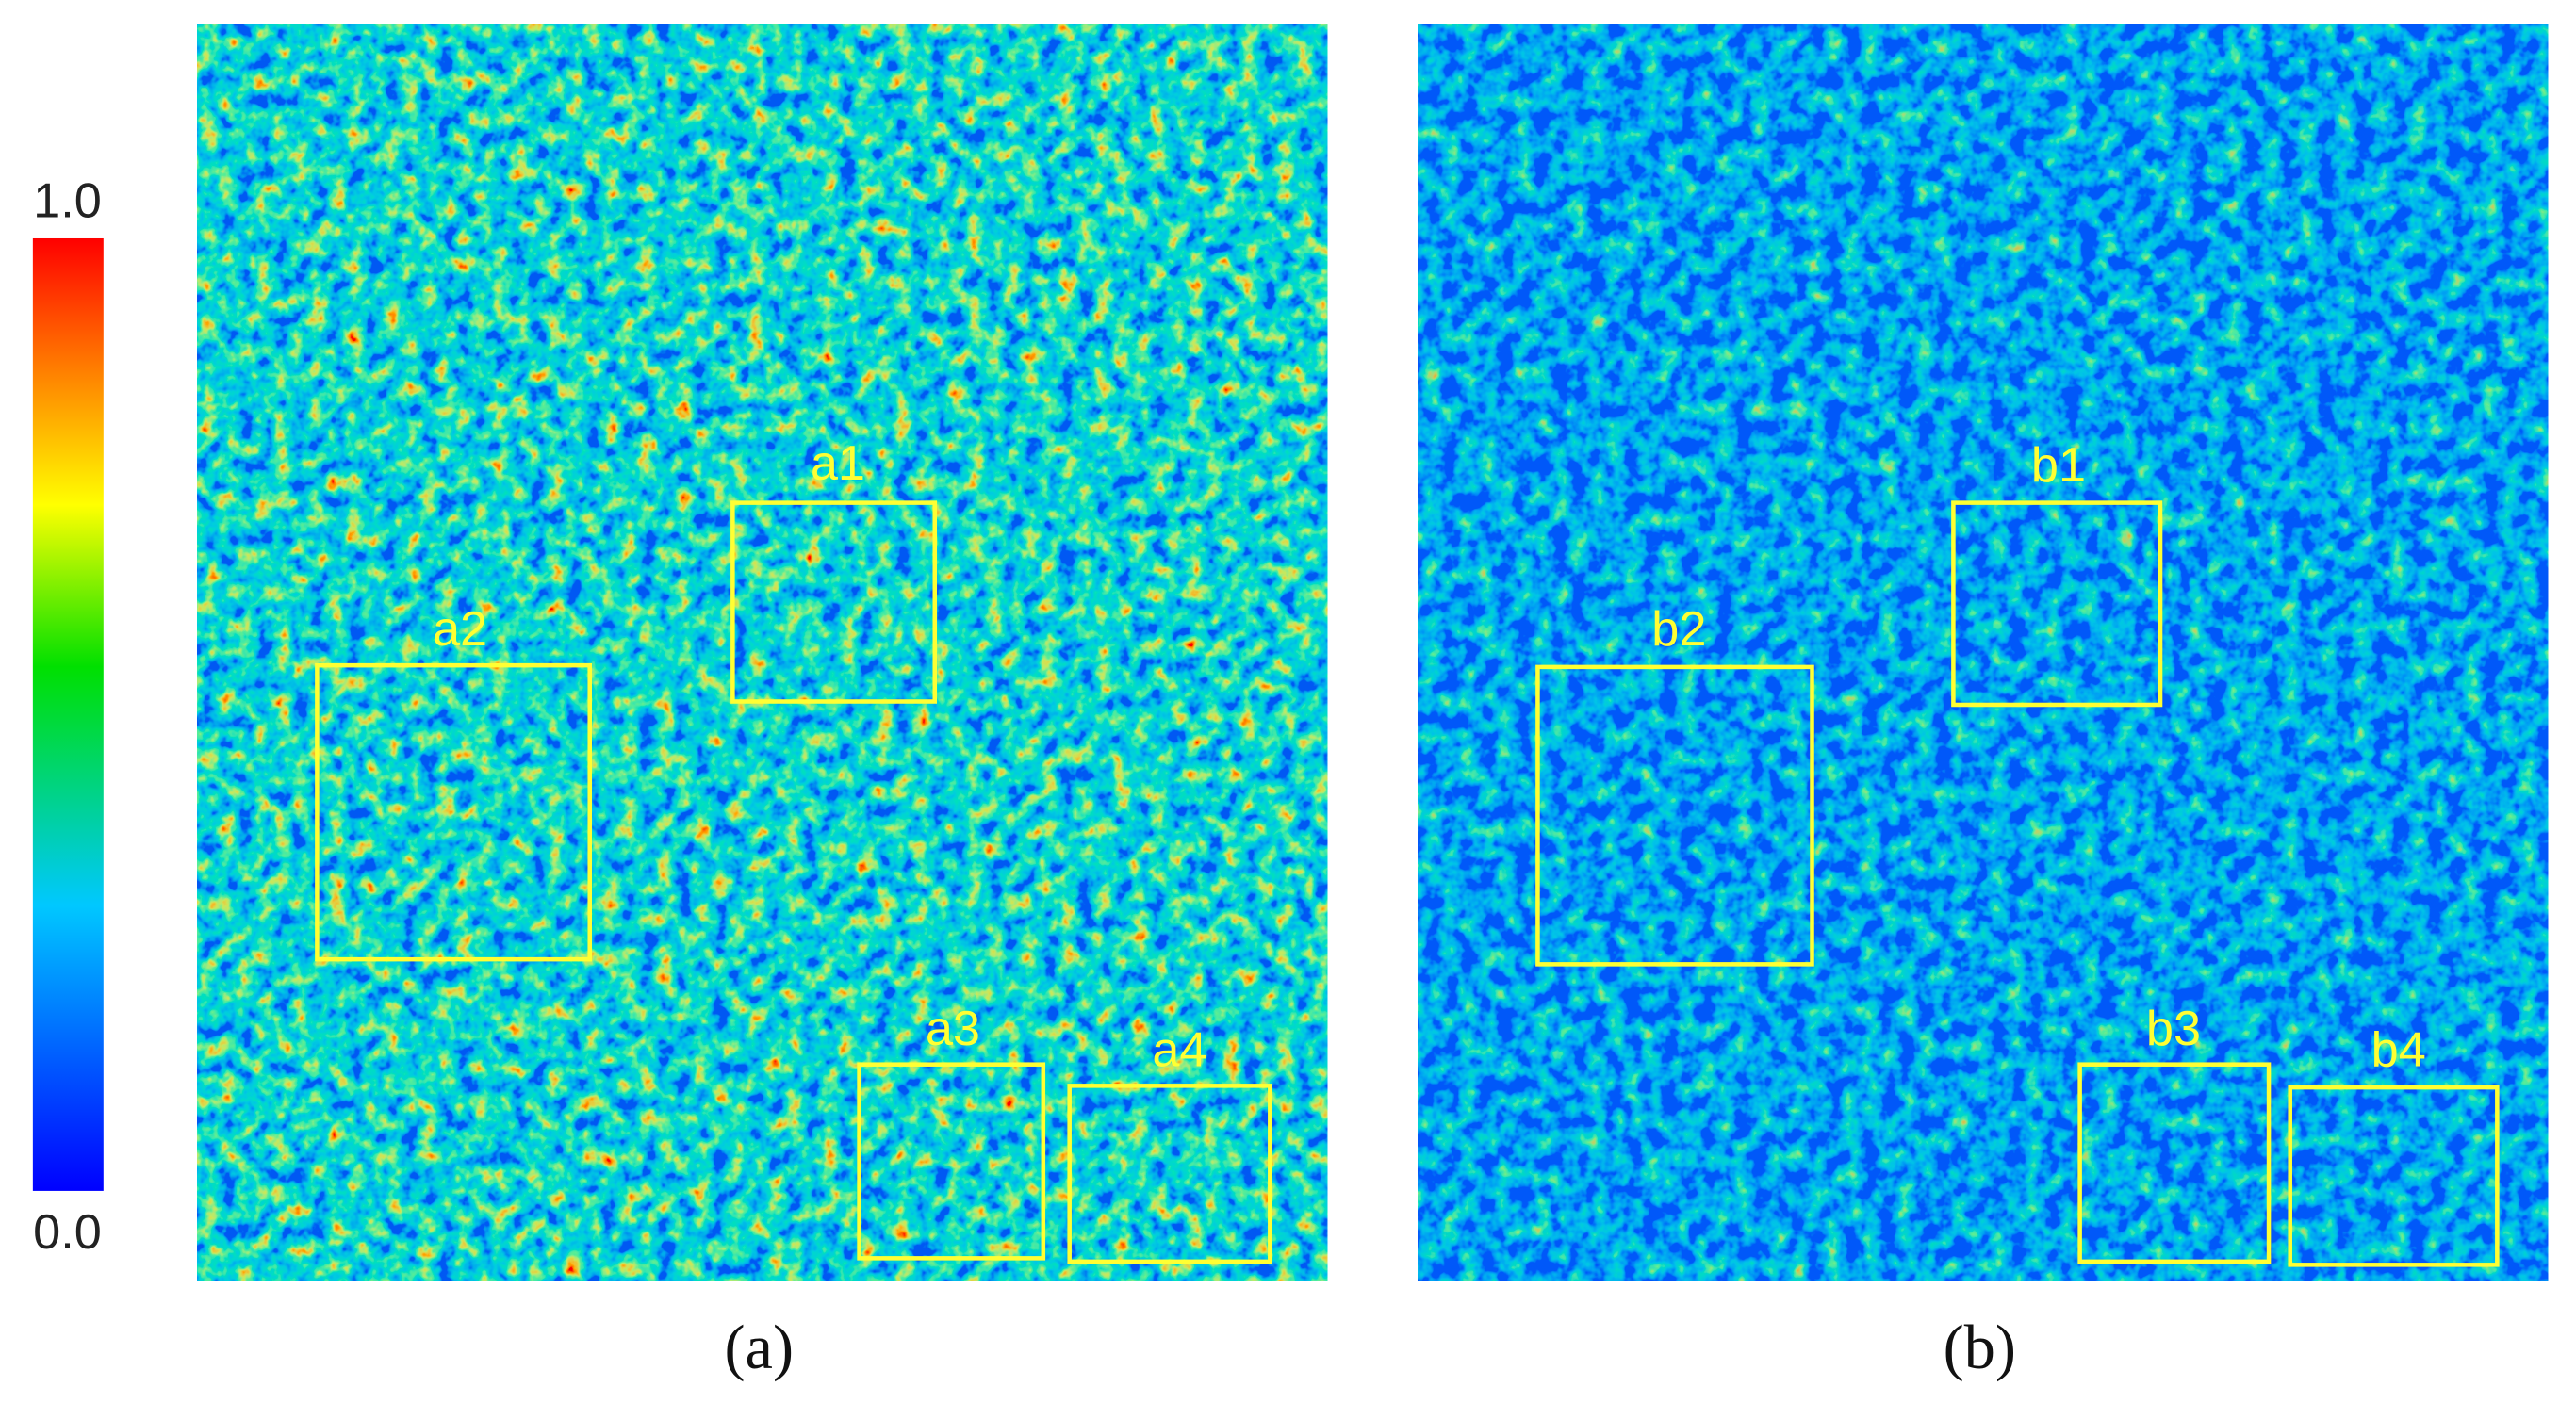 The width and height of the screenshot is (2576, 1403). I want to click on box-label: a2, so click(460, 629).